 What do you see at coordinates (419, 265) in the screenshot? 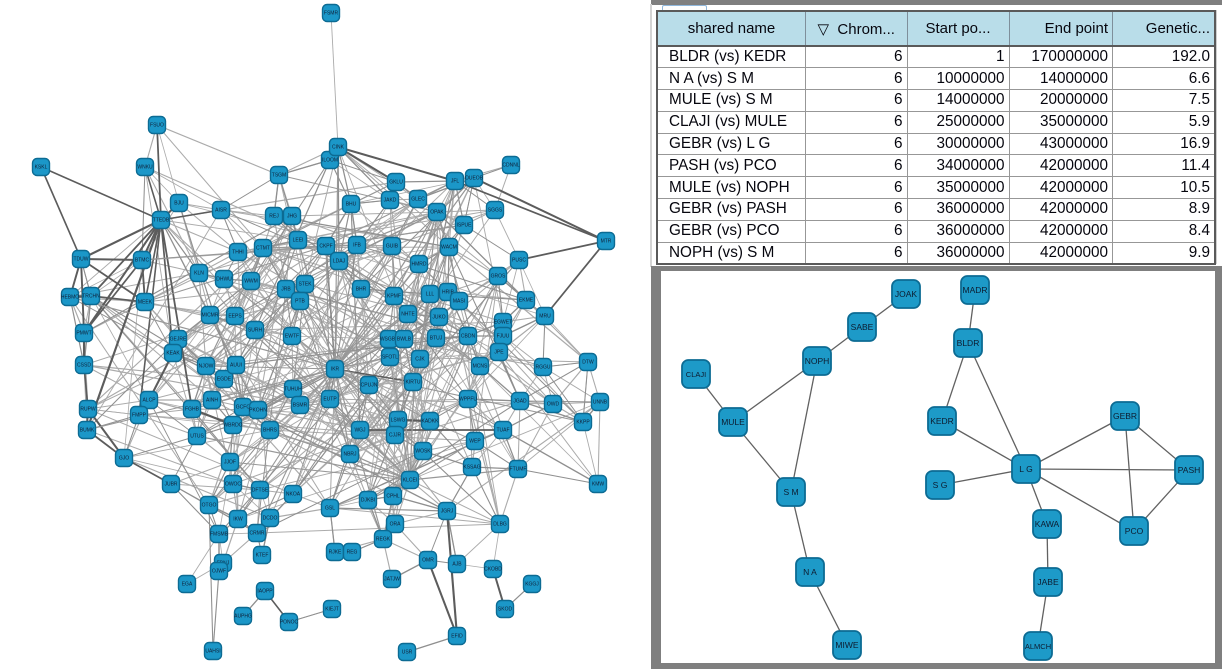
I see `svg-text: HMRD` at bounding box center [419, 265].